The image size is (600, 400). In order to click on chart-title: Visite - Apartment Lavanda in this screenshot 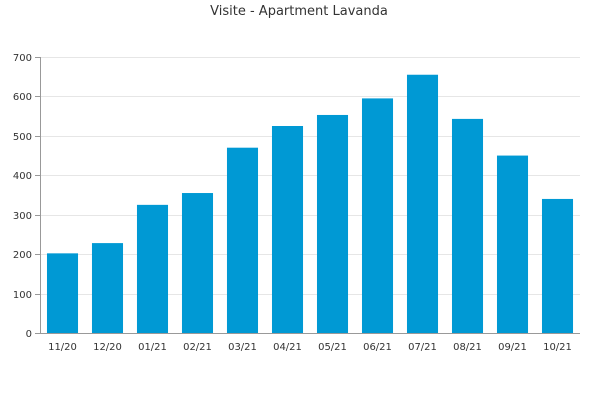, I will do `click(299, 11)`.